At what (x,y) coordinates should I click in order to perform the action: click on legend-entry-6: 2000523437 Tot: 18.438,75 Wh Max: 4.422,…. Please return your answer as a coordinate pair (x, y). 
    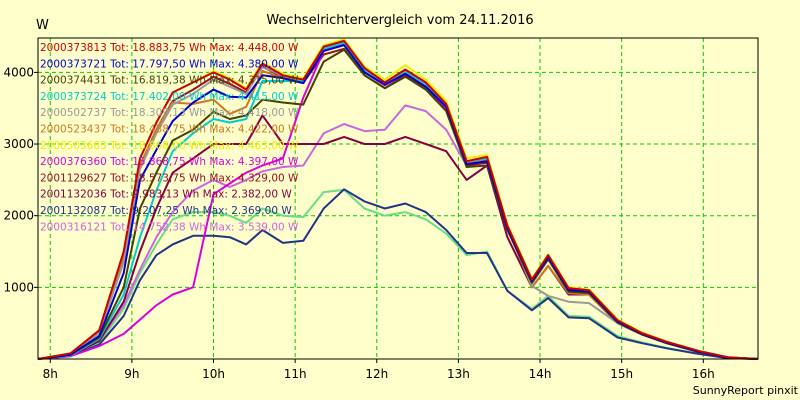
    Looking at the image, I should click on (169, 130).